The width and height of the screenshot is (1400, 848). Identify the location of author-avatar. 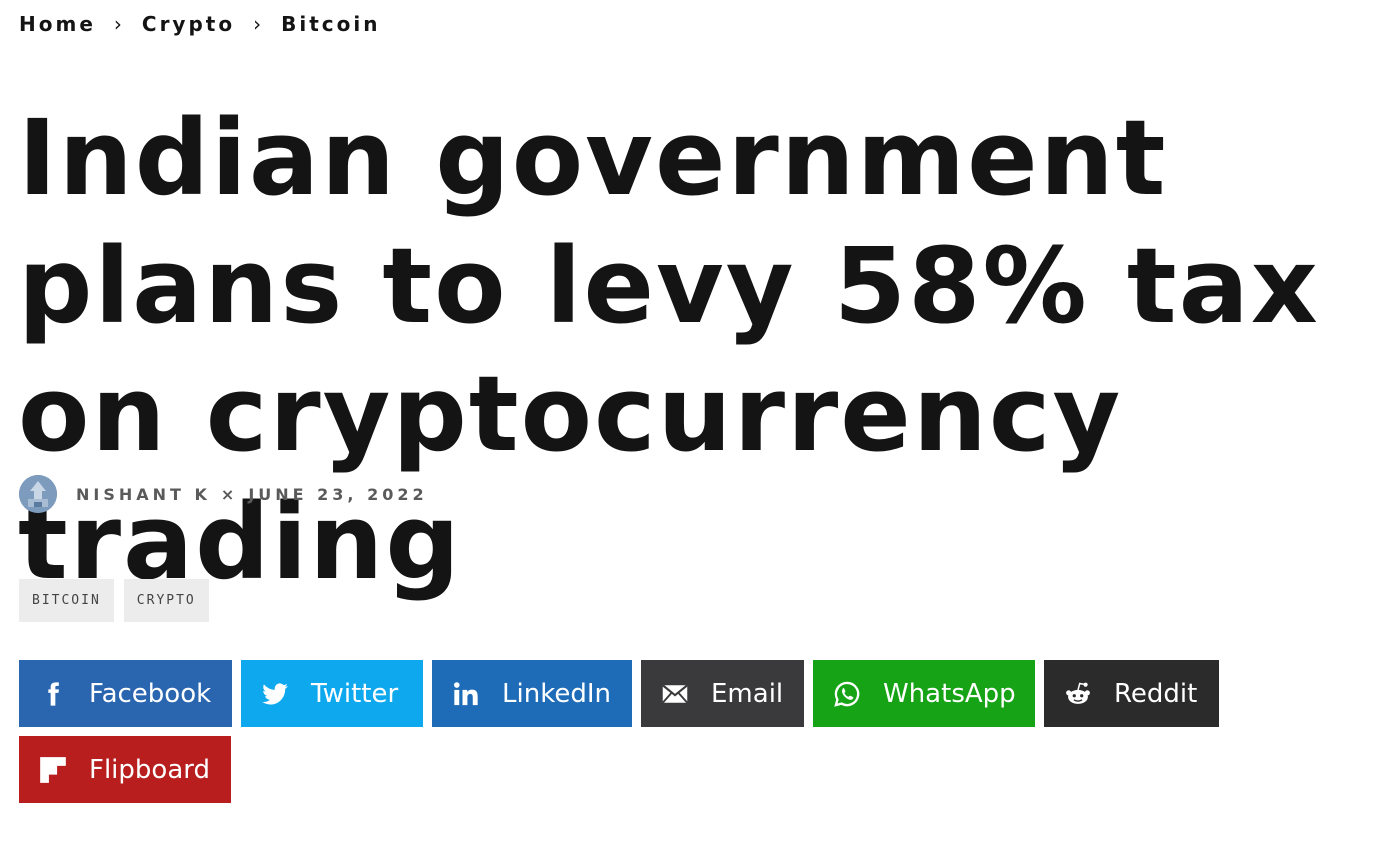
(38, 494).